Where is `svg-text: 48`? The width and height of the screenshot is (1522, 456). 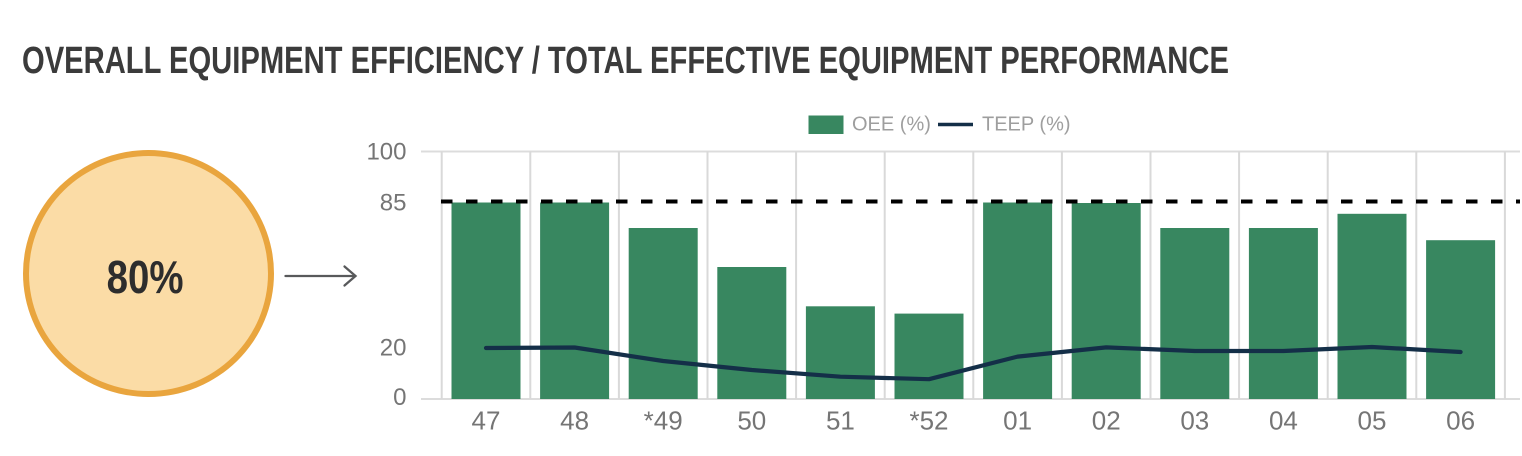 svg-text: 48 is located at coordinates (574, 421).